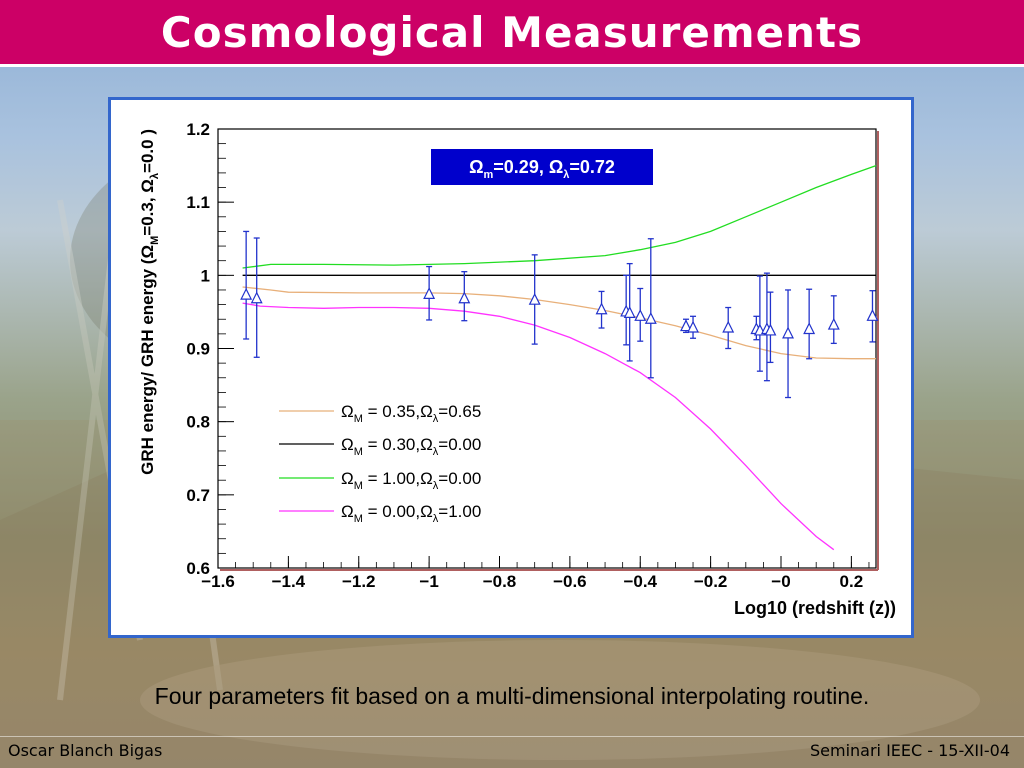 This screenshot has height=768, width=1024. Describe the element at coordinates (359, 581) in the screenshot. I see `x-tick-label: −1.2` at that location.